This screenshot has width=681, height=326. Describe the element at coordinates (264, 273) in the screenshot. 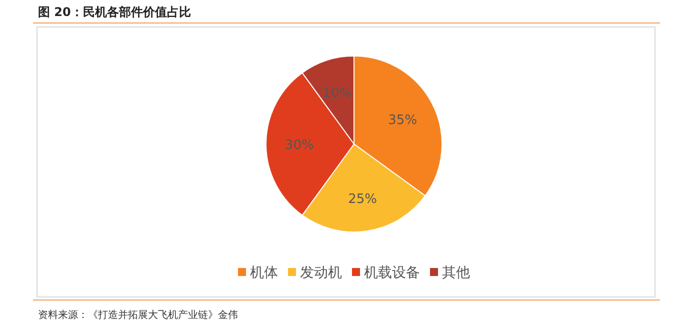

I see `legend-label: 机体` at that location.